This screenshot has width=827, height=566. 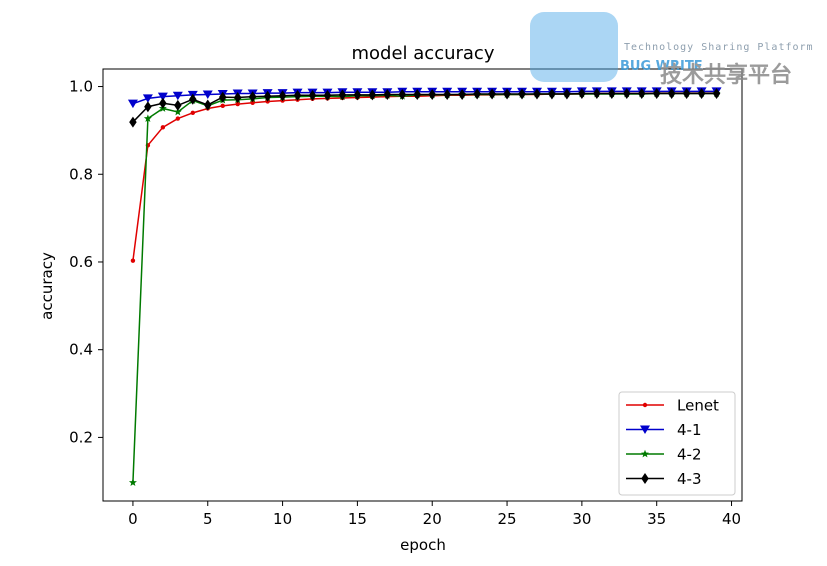 What do you see at coordinates (133, 519) in the screenshot?
I see `x-tick-label: 0` at bounding box center [133, 519].